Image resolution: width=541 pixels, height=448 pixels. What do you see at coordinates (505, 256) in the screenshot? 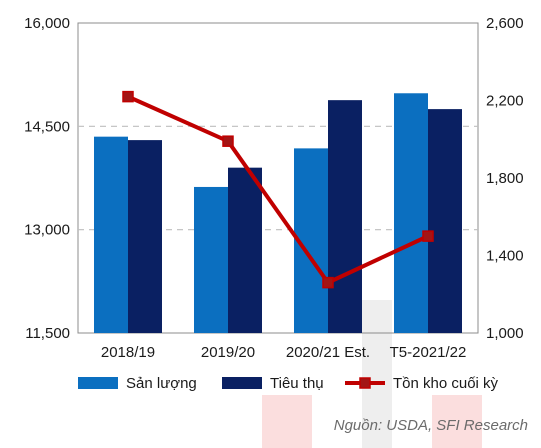
I see `right-axis-tick-label: 1,400` at bounding box center [505, 256].